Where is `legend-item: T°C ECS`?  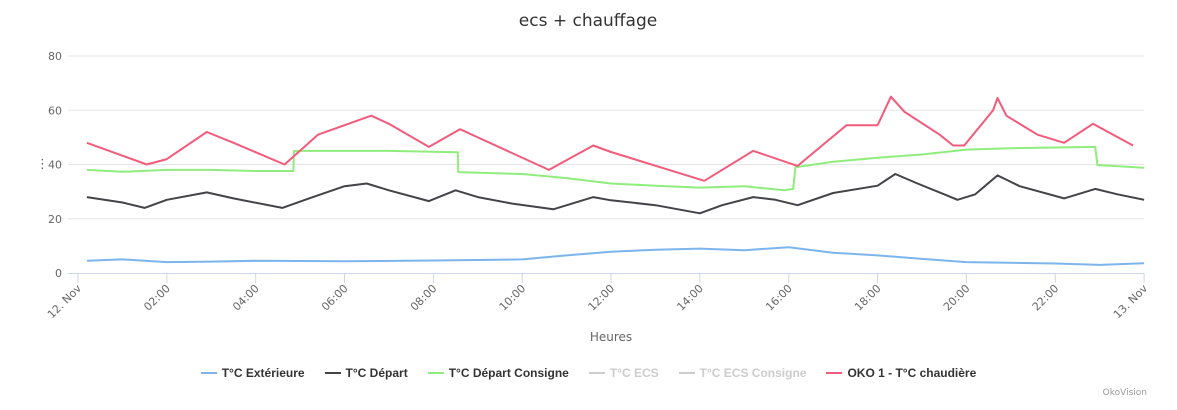
legend-item: T°C ECS is located at coordinates (623, 373).